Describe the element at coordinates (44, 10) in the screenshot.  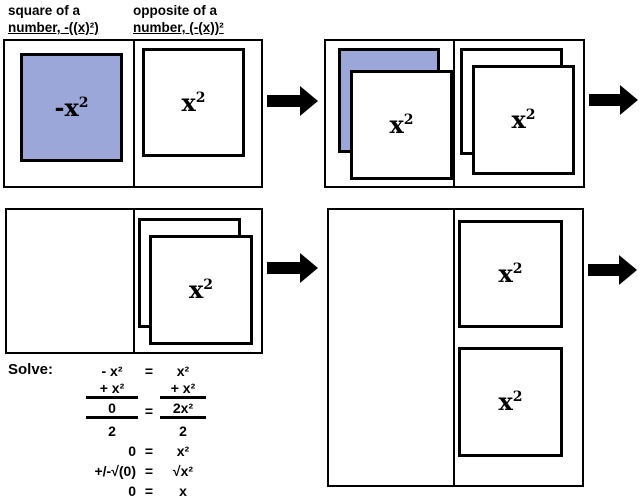
I see `header-left-line1: square of a` at that location.